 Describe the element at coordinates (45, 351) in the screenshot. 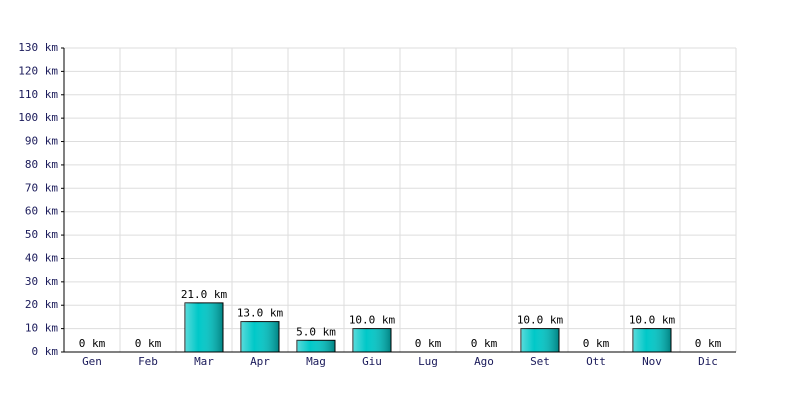

I see `y-tick-label: 0 km` at that location.